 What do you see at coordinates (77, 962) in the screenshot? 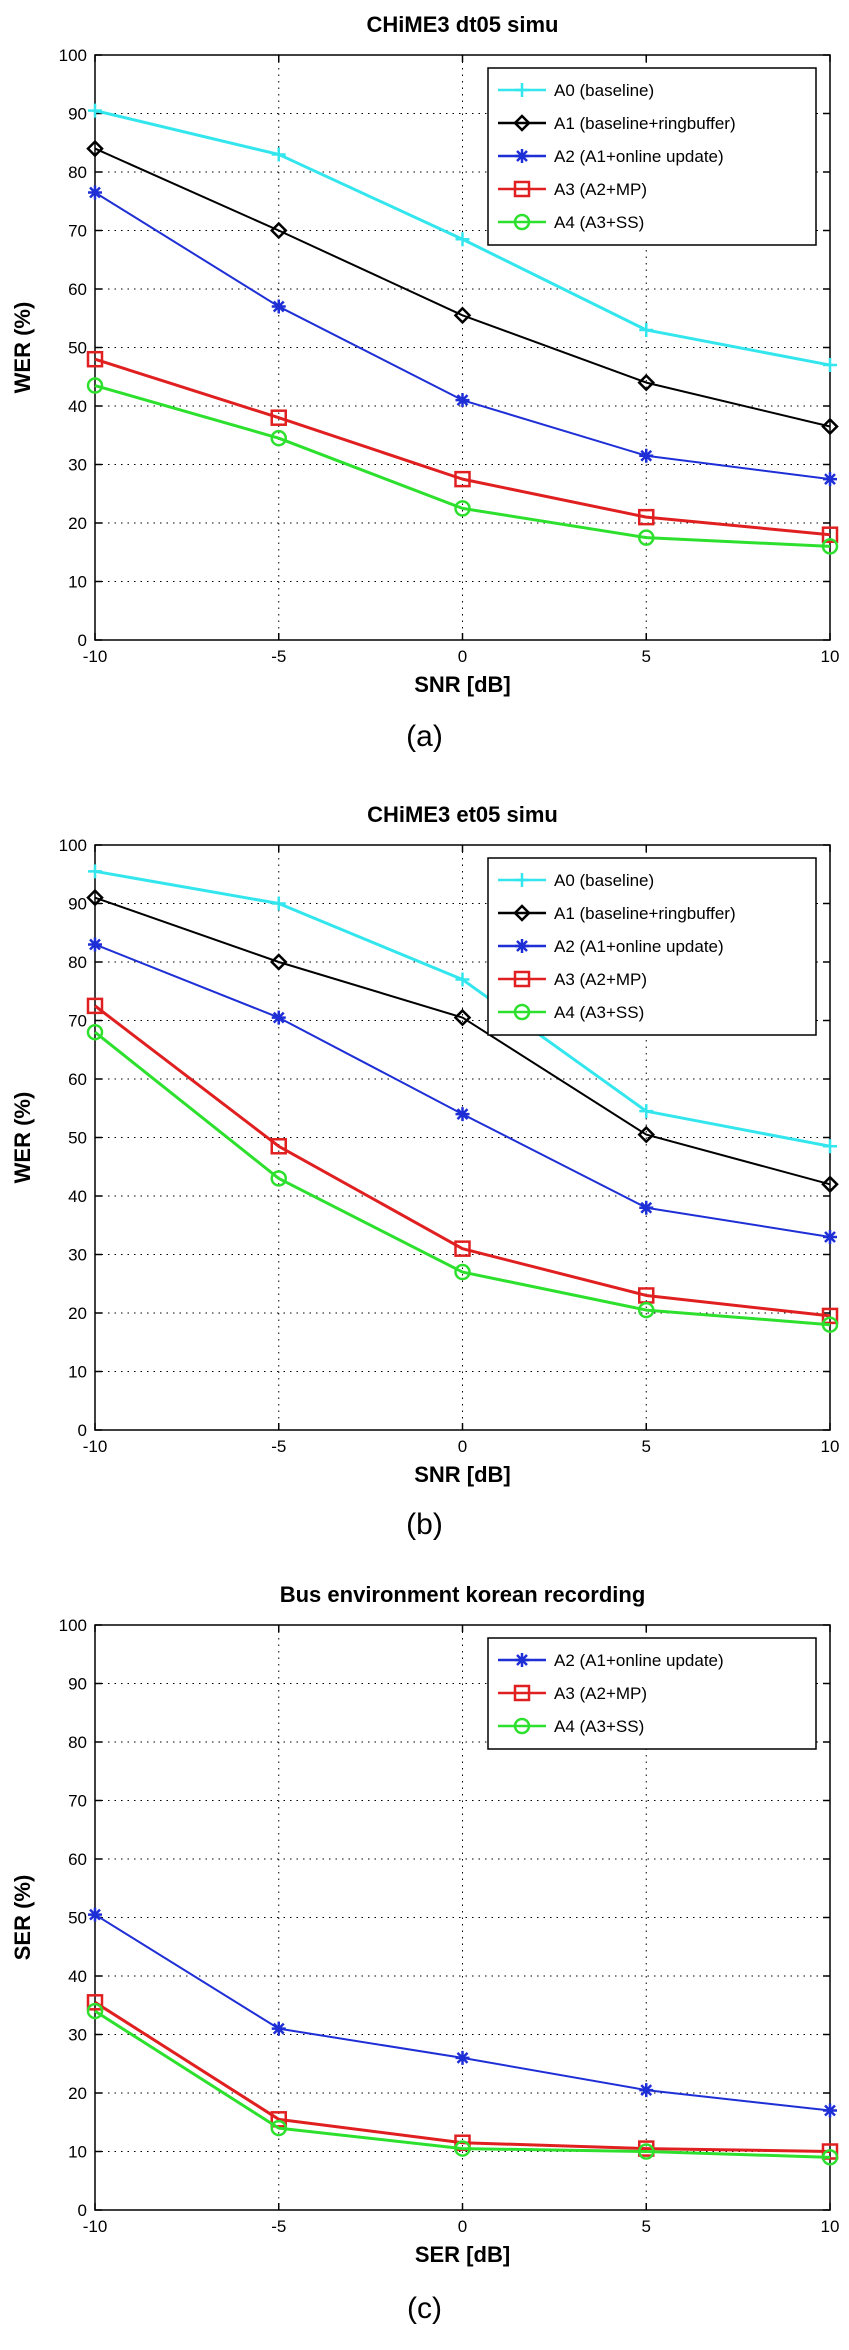
I see `y-tick-label: 80` at bounding box center [77, 962].